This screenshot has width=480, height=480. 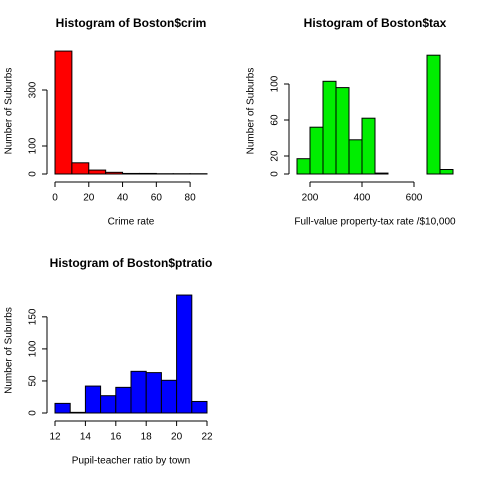 I want to click on x-axis-label: Pupil-teacher ratio by town, so click(x=131, y=461).